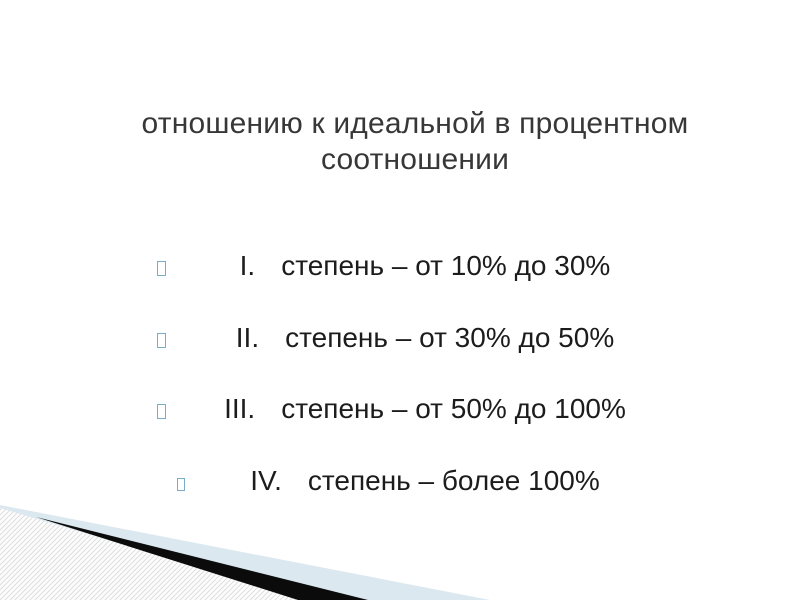 This screenshot has width=800, height=600. What do you see at coordinates (202, 558) in the screenshot?
I see `corner-black-stripe` at bounding box center [202, 558].